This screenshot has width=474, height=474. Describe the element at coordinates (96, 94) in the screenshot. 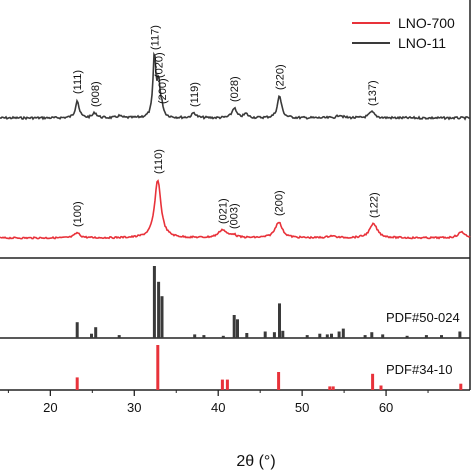

I see `peak-label: (008)` at that location.